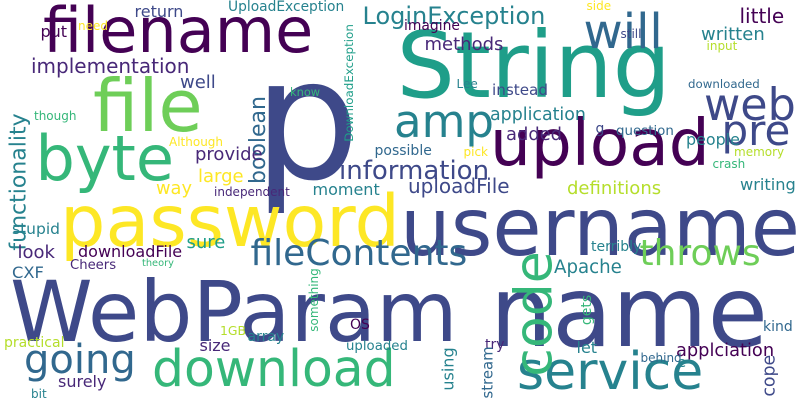 This screenshot has height=400, width=800. What do you see at coordinates (28, 272) in the screenshot?
I see `word-cxf: CXF` at bounding box center [28, 272].